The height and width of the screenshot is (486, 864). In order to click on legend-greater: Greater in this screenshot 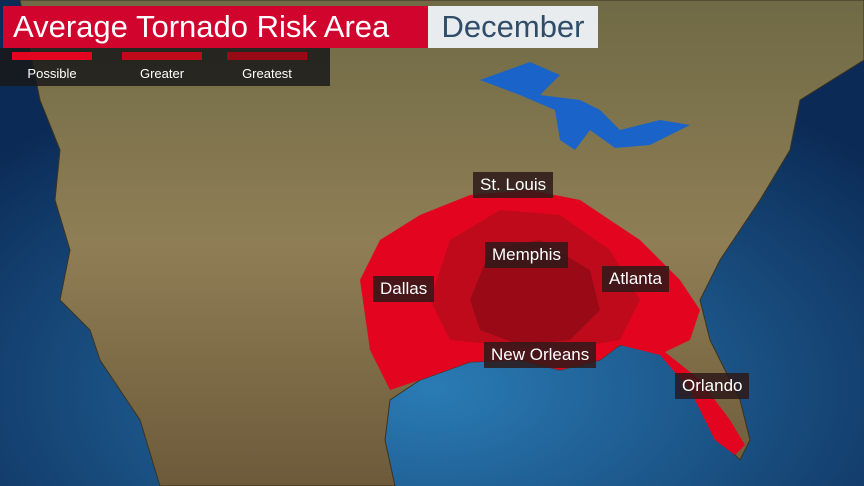, I will do `click(162, 66)`.